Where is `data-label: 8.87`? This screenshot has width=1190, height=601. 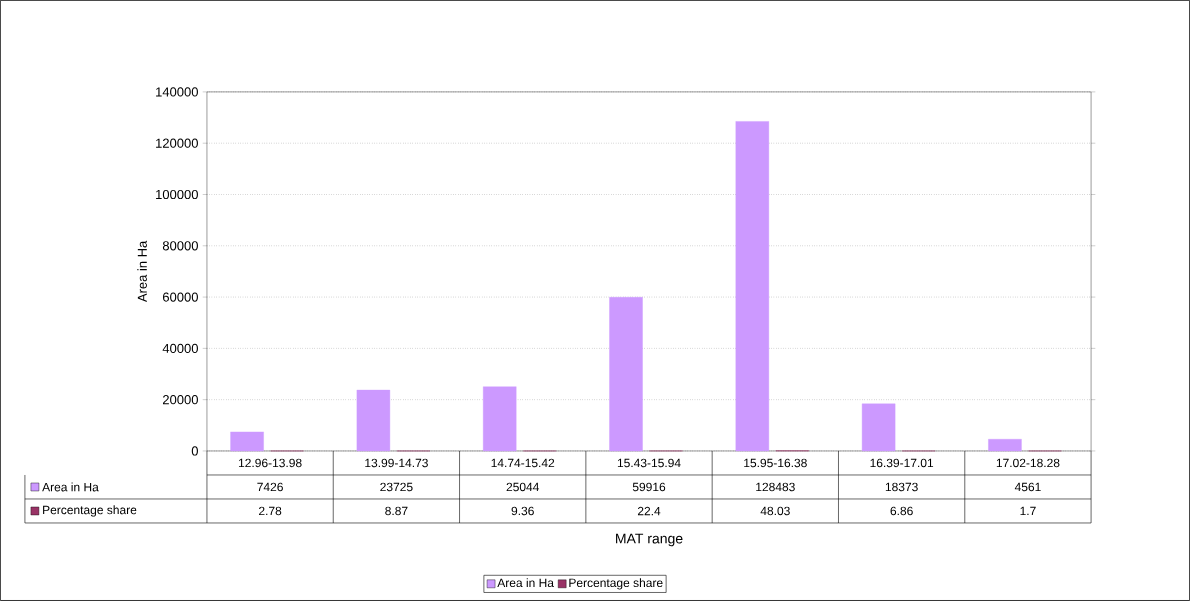 data-label: 8.87 is located at coordinates (396, 511).